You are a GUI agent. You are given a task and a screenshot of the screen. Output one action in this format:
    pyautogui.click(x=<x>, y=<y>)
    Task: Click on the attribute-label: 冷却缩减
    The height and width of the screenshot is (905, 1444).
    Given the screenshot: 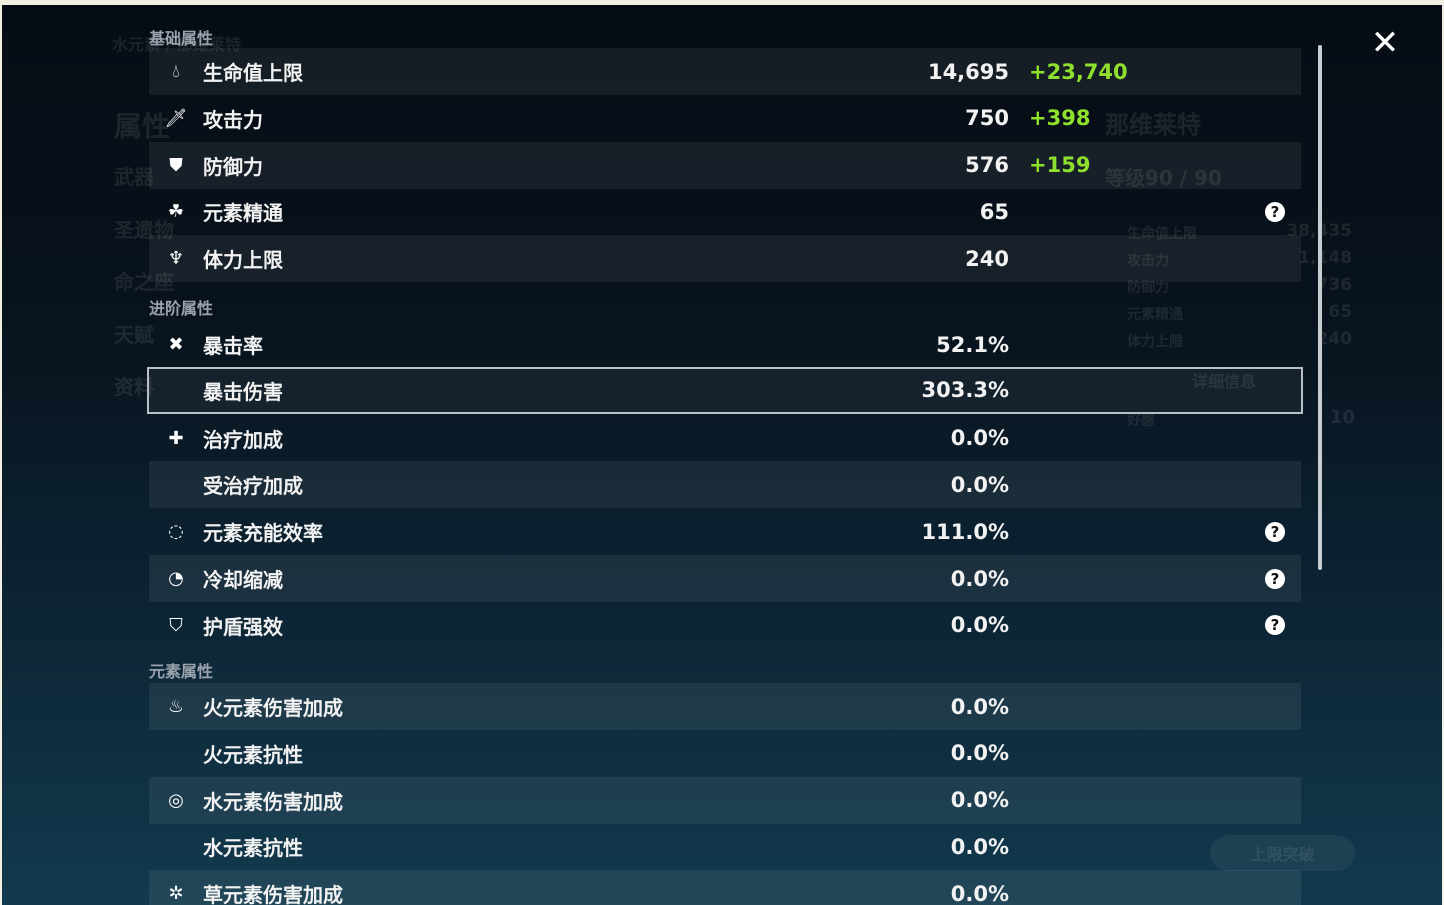 What is the action you would take?
    pyautogui.click(x=243, y=580)
    